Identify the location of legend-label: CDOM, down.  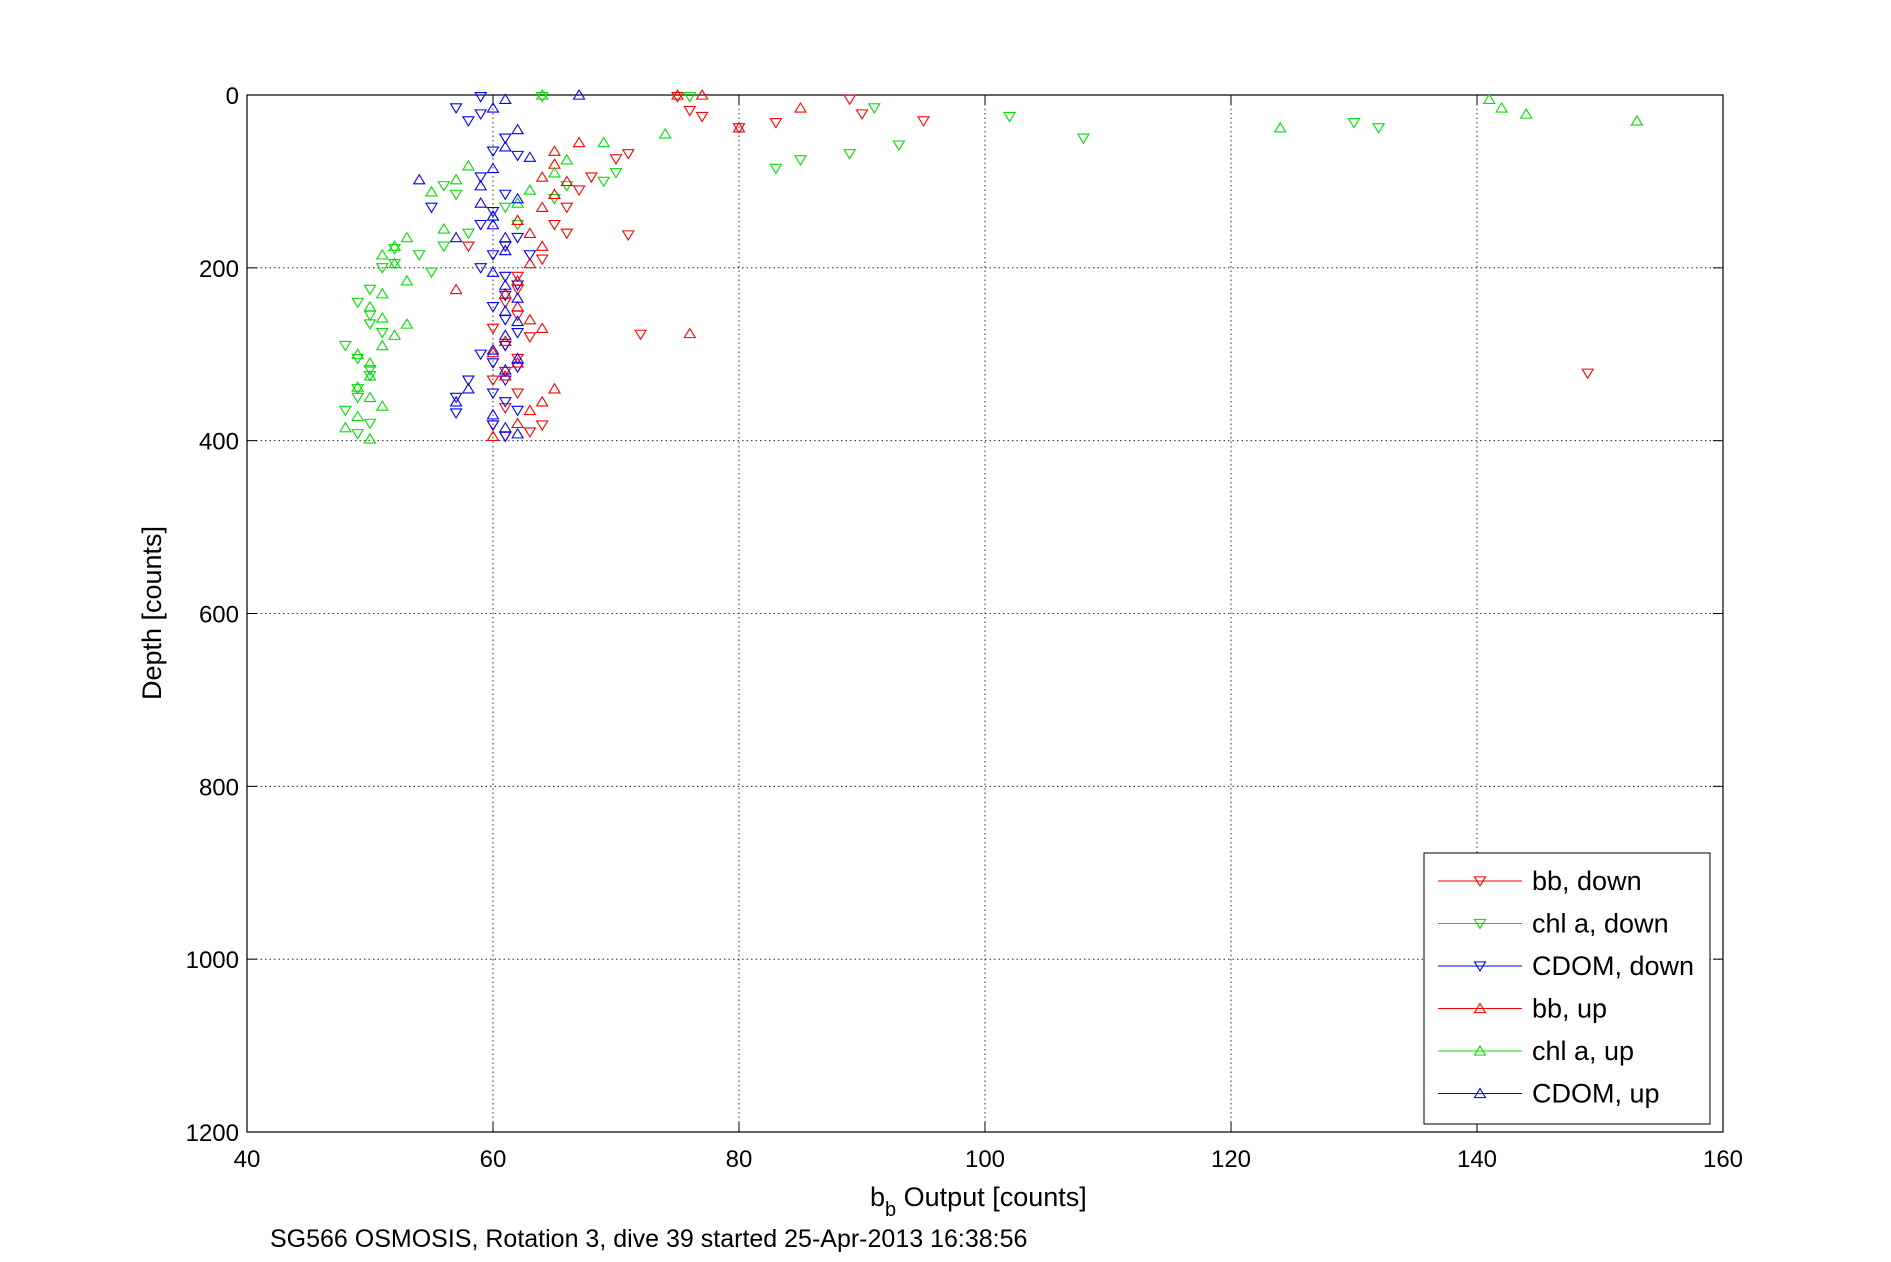
(1613, 966).